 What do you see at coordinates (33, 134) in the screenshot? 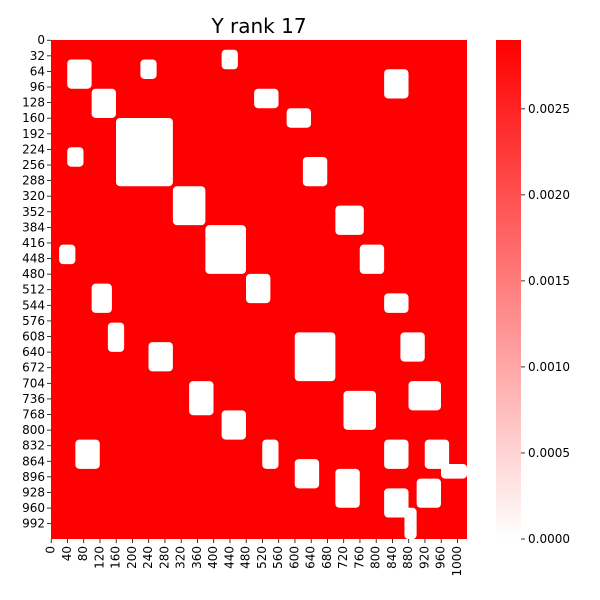
I see `y-tick-label: 192` at bounding box center [33, 134].